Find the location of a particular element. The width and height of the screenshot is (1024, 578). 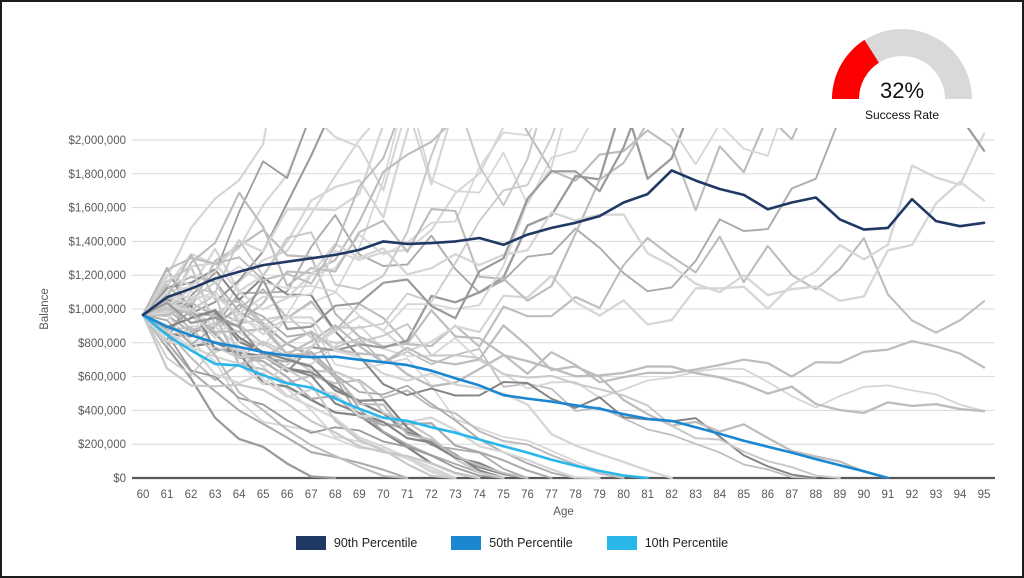

y-axis-tick-label: $1,600,000 is located at coordinates (97, 209).